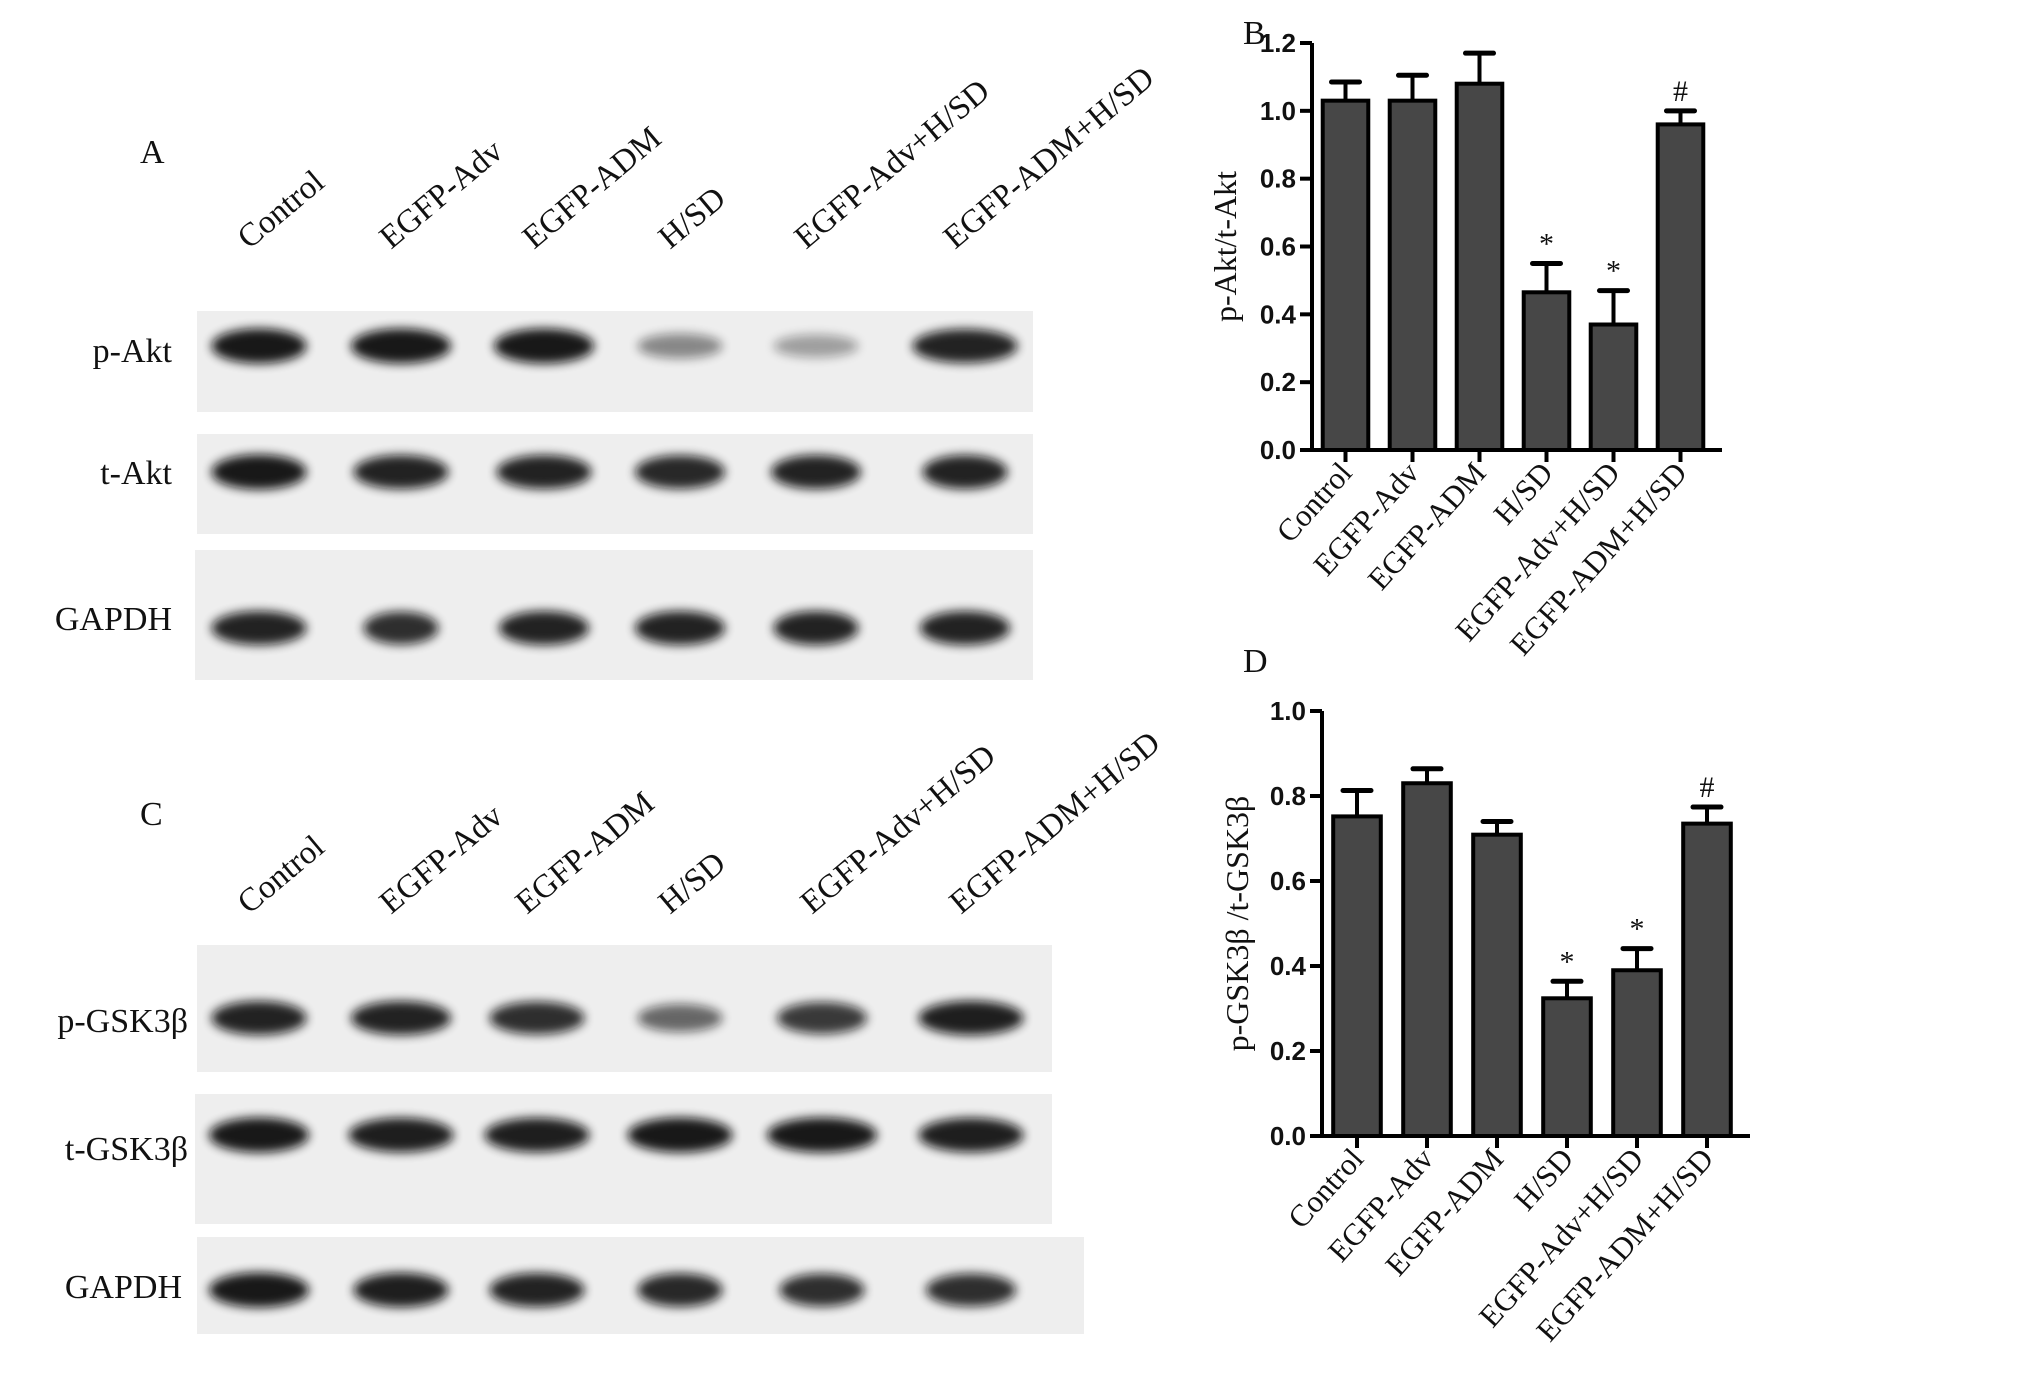  Describe the element at coordinates (133, 351) in the screenshot. I see `row-label: p-Akt` at that location.